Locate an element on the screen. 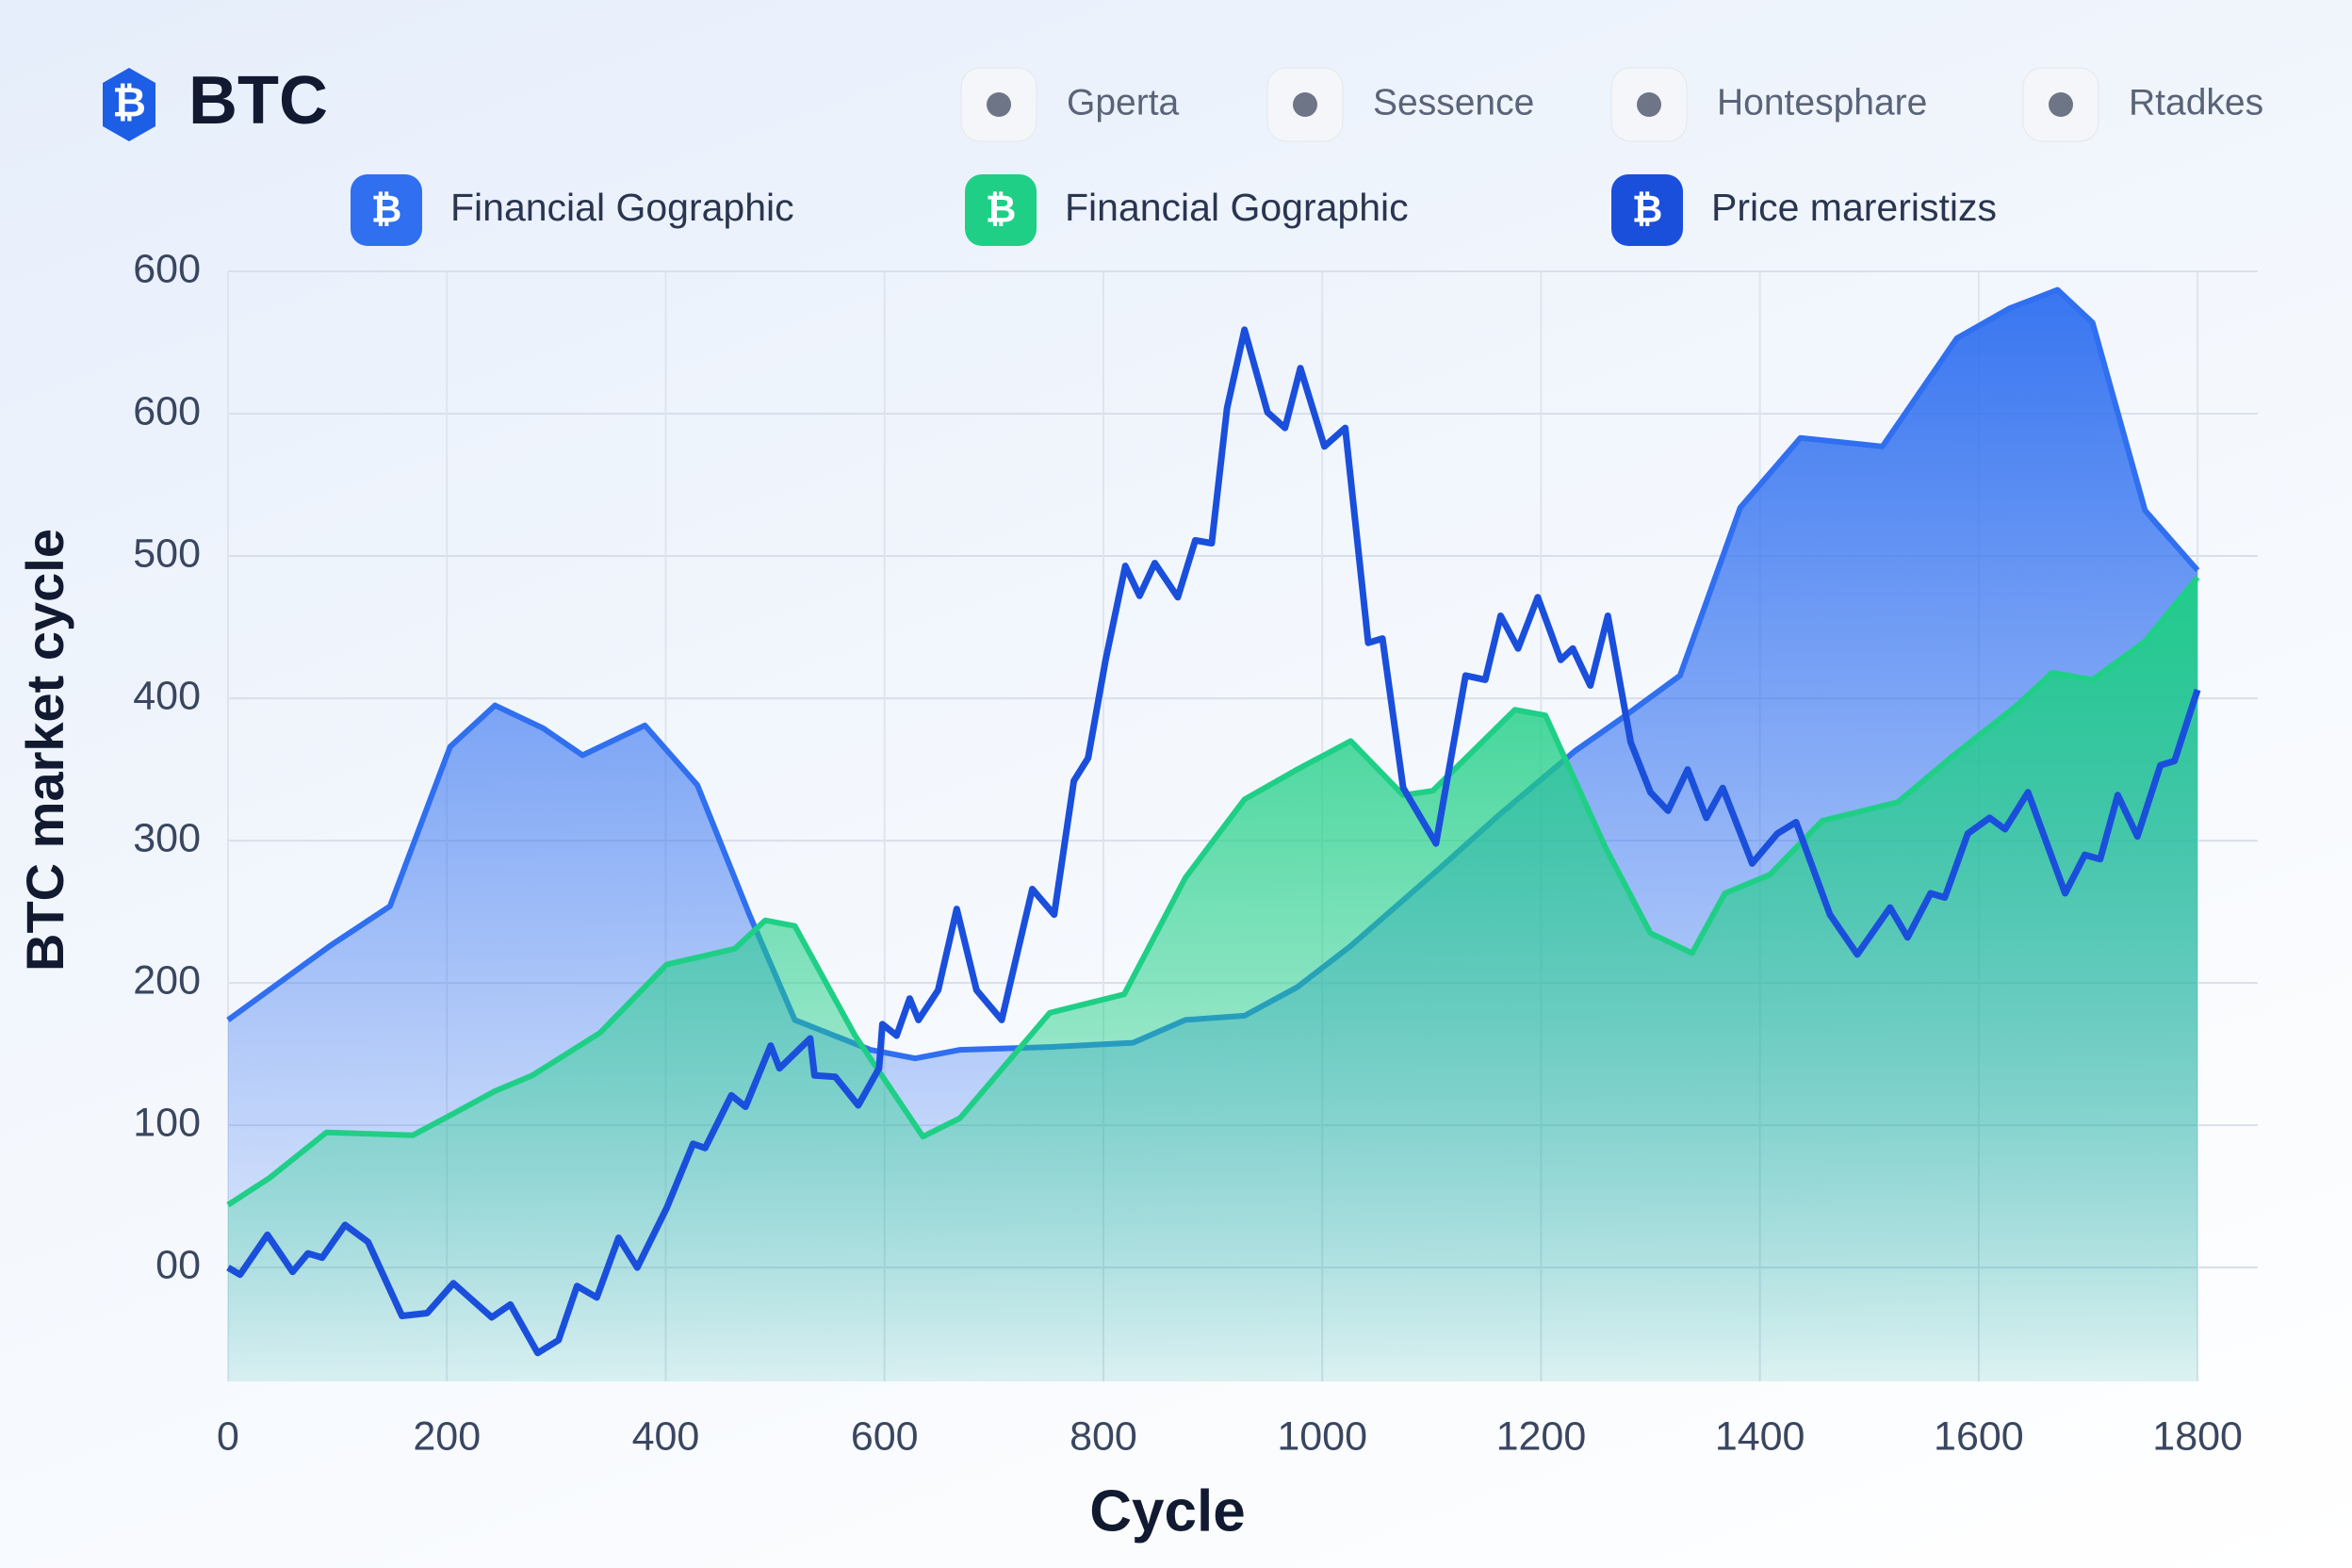 Image resolution: width=2352 pixels, height=1568 pixels. x-tick-label: 1800 is located at coordinates (2197, 1436).